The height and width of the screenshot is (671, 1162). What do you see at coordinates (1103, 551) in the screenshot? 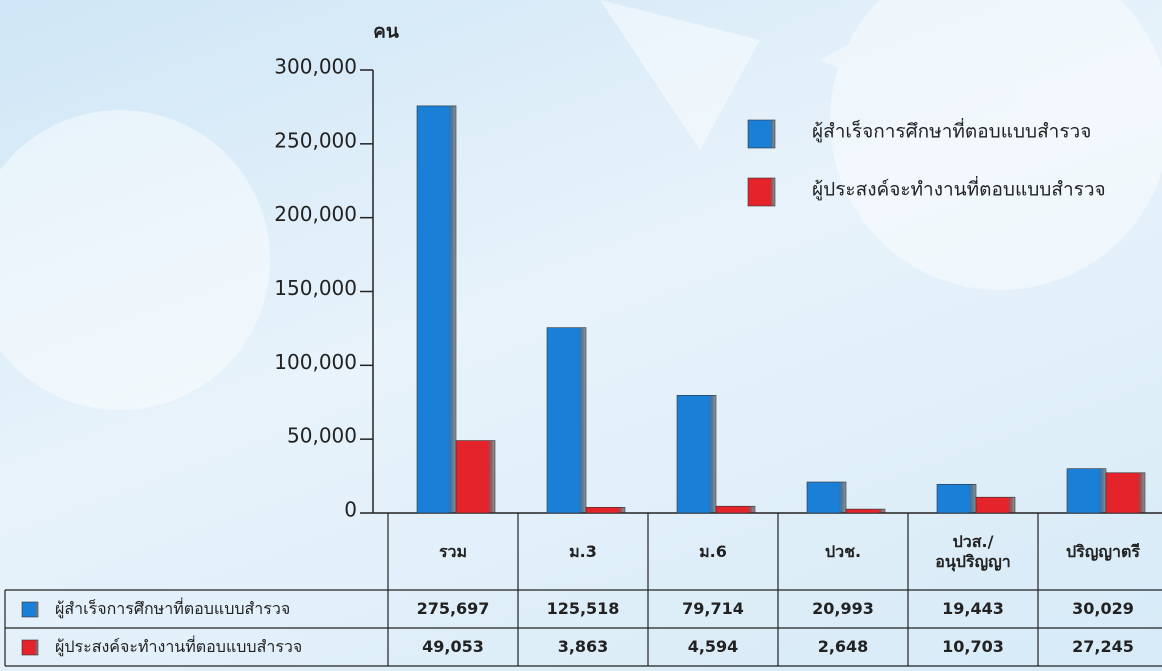
I see `category-label: ปริญญาตรี` at bounding box center [1103, 551].